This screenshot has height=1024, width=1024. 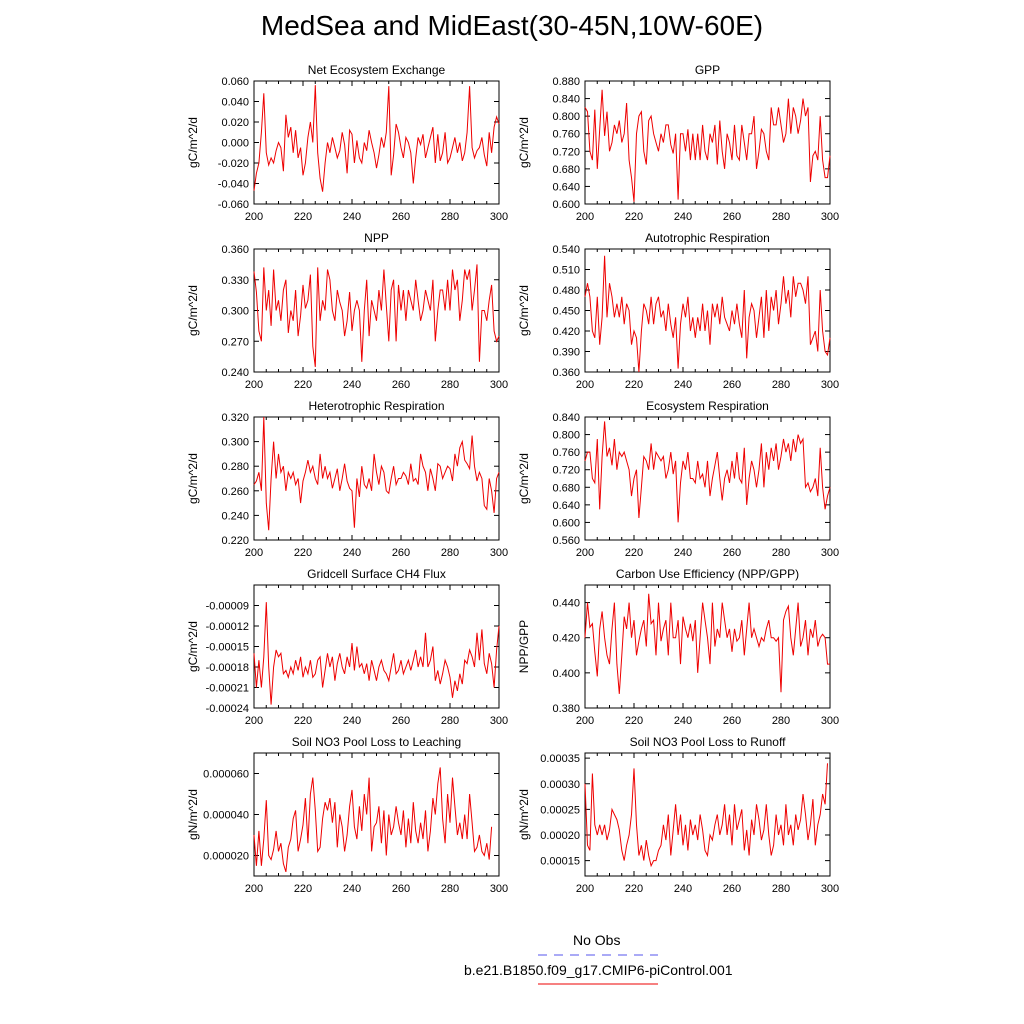 I want to click on chart-title: Carbon Use Efficiency (NPP/GPP), so click(x=707, y=574).